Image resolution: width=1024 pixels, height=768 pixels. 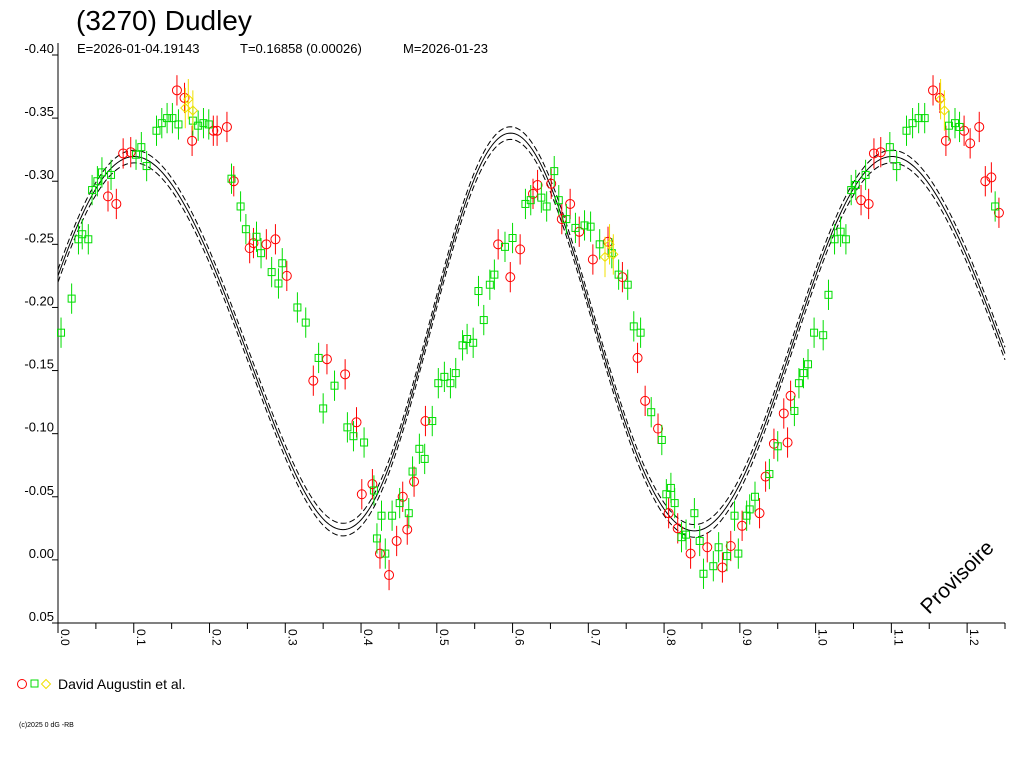 What do you see at coordinates (368, 637) in the screenshot?
I see `x-tick-label: 0.4` at bounding box center [368, 637].